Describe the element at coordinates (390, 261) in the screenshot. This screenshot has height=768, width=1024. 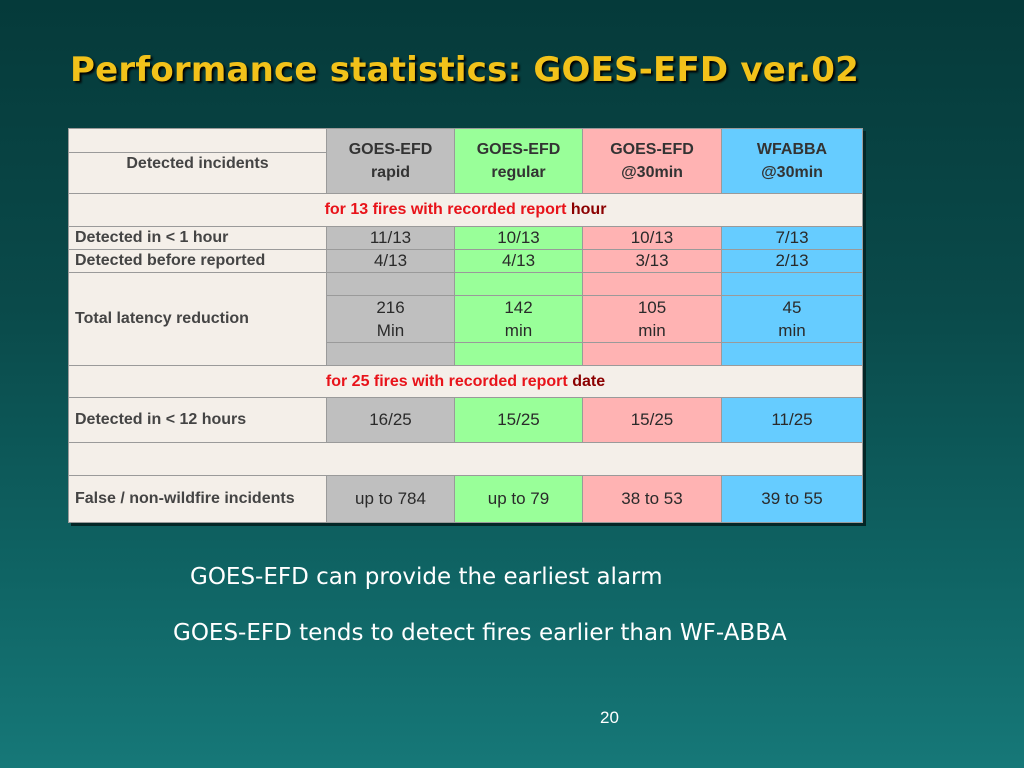
I see `cell-before-rapid: 4/13` at that location.